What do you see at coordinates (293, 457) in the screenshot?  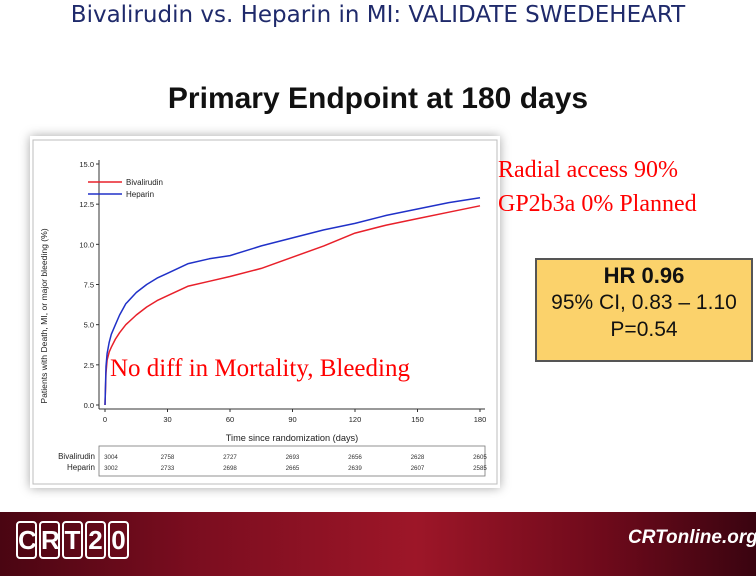 I see `at-risk-value: 2693` at bounding box center [293, 457].